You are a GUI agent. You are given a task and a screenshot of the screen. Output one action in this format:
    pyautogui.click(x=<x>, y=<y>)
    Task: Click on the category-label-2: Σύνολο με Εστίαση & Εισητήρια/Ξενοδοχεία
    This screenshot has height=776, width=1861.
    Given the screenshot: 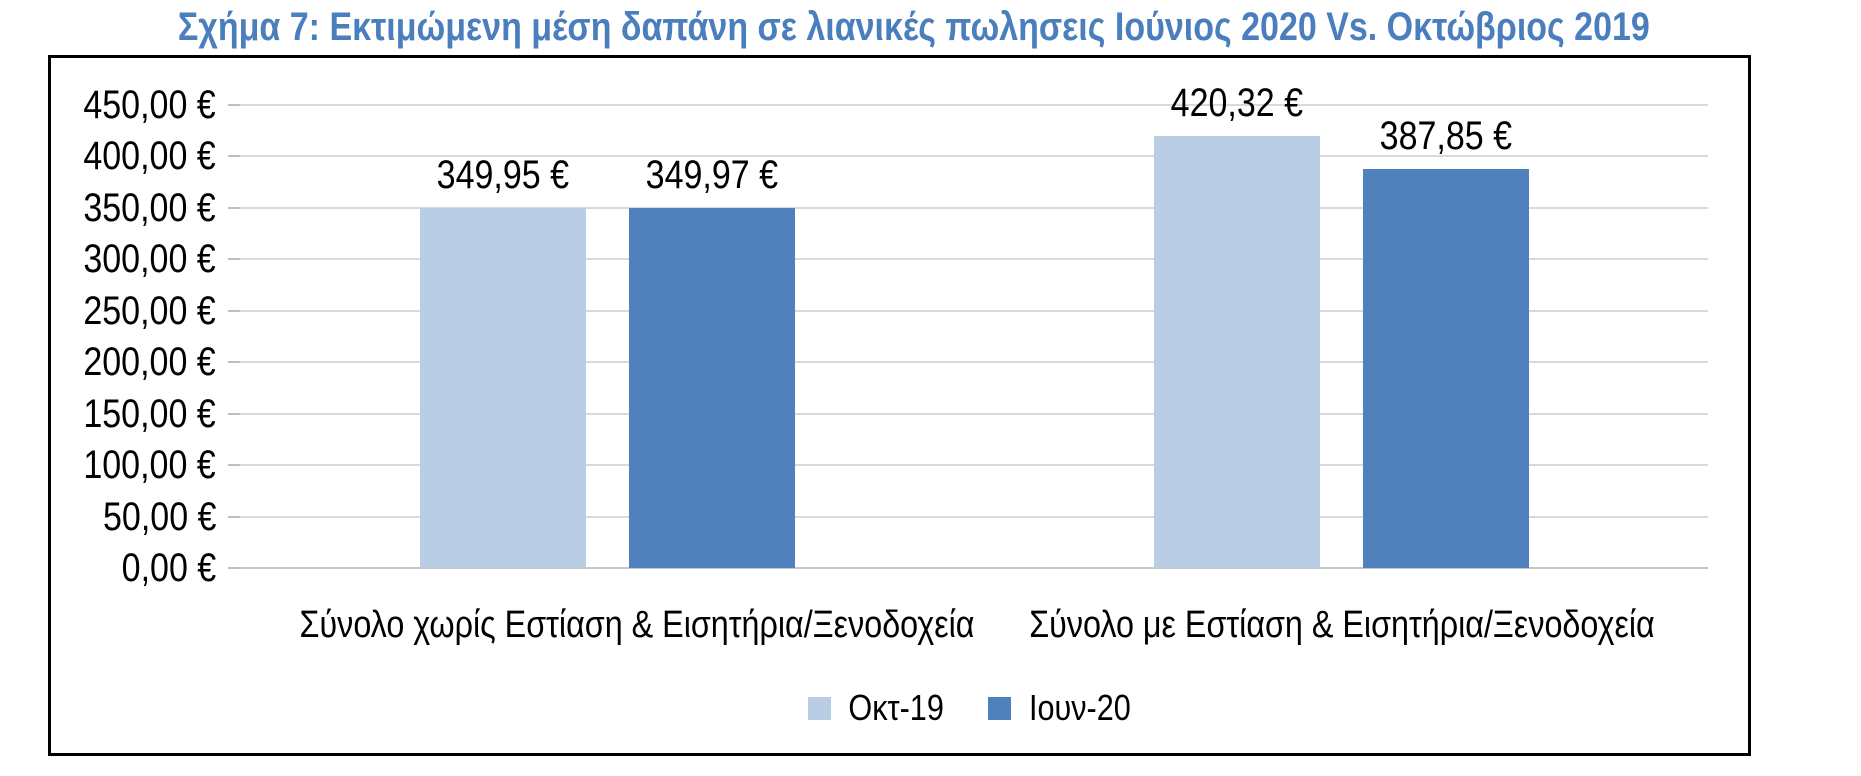 What is the action you would take?
    pyautogui.click(x=1341, y=625)
    